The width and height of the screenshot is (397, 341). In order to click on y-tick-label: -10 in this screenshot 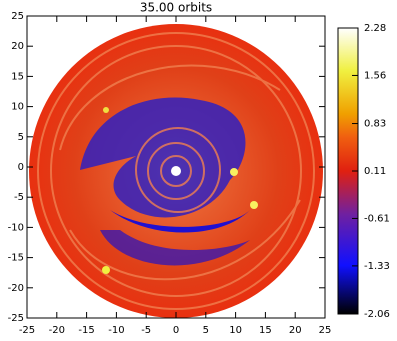, I will do `click(16, 227)`.